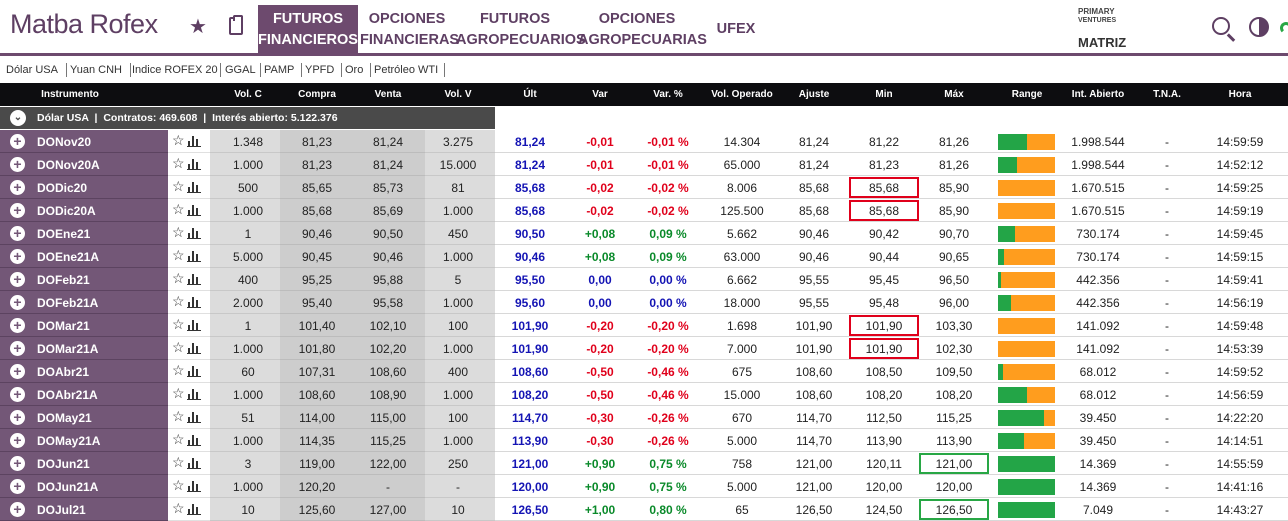 Image resolution: width=1288 pixels, height=521 pixels. I want to click on ticker-link: Yuan CNH, so click(96, 70).